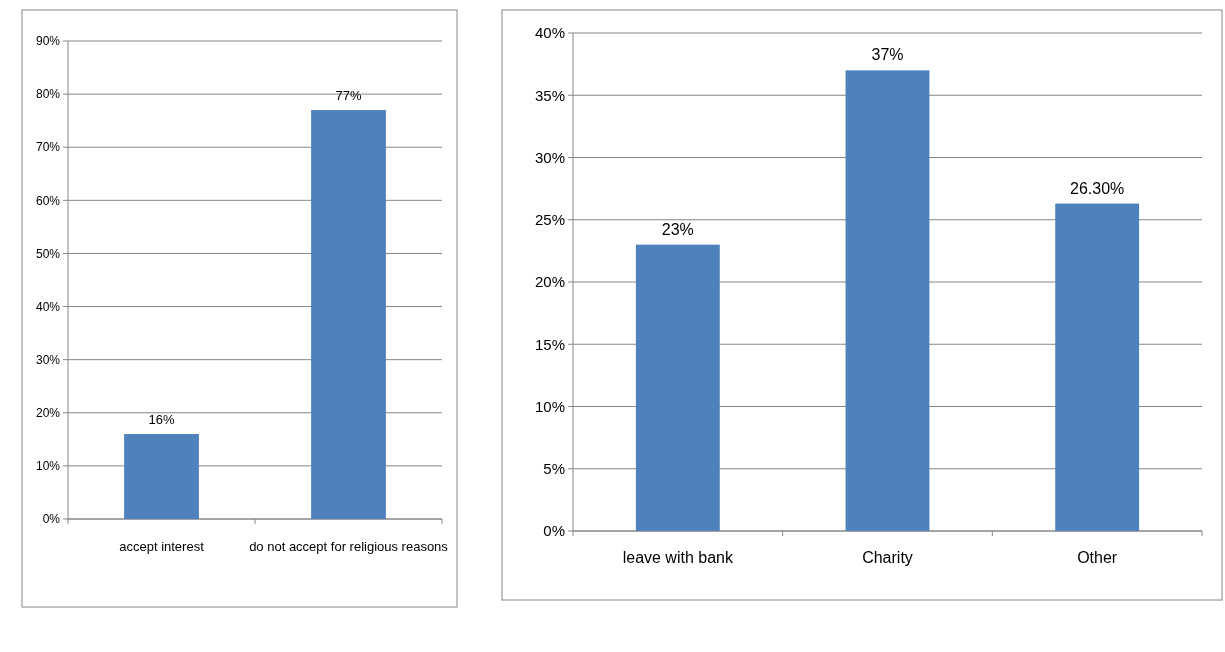 The height and width of the screenshot is (652, 1225). What do you see at coordinates (348, 96) in the screenshot?
I see `data-label: 77%` at bounding box center [348, 96].